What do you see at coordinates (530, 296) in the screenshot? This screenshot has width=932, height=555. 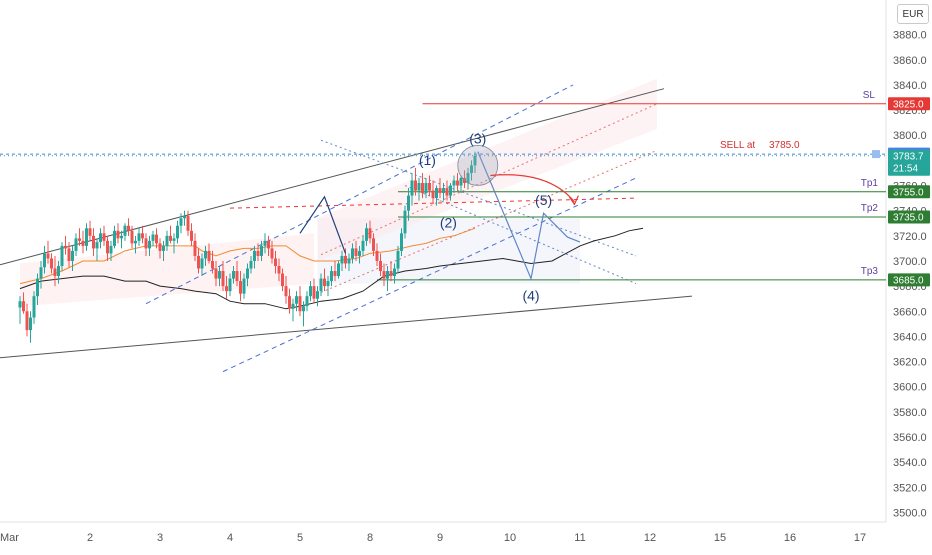 I see `wave-label: (4)` at bounding box center [530, 296].